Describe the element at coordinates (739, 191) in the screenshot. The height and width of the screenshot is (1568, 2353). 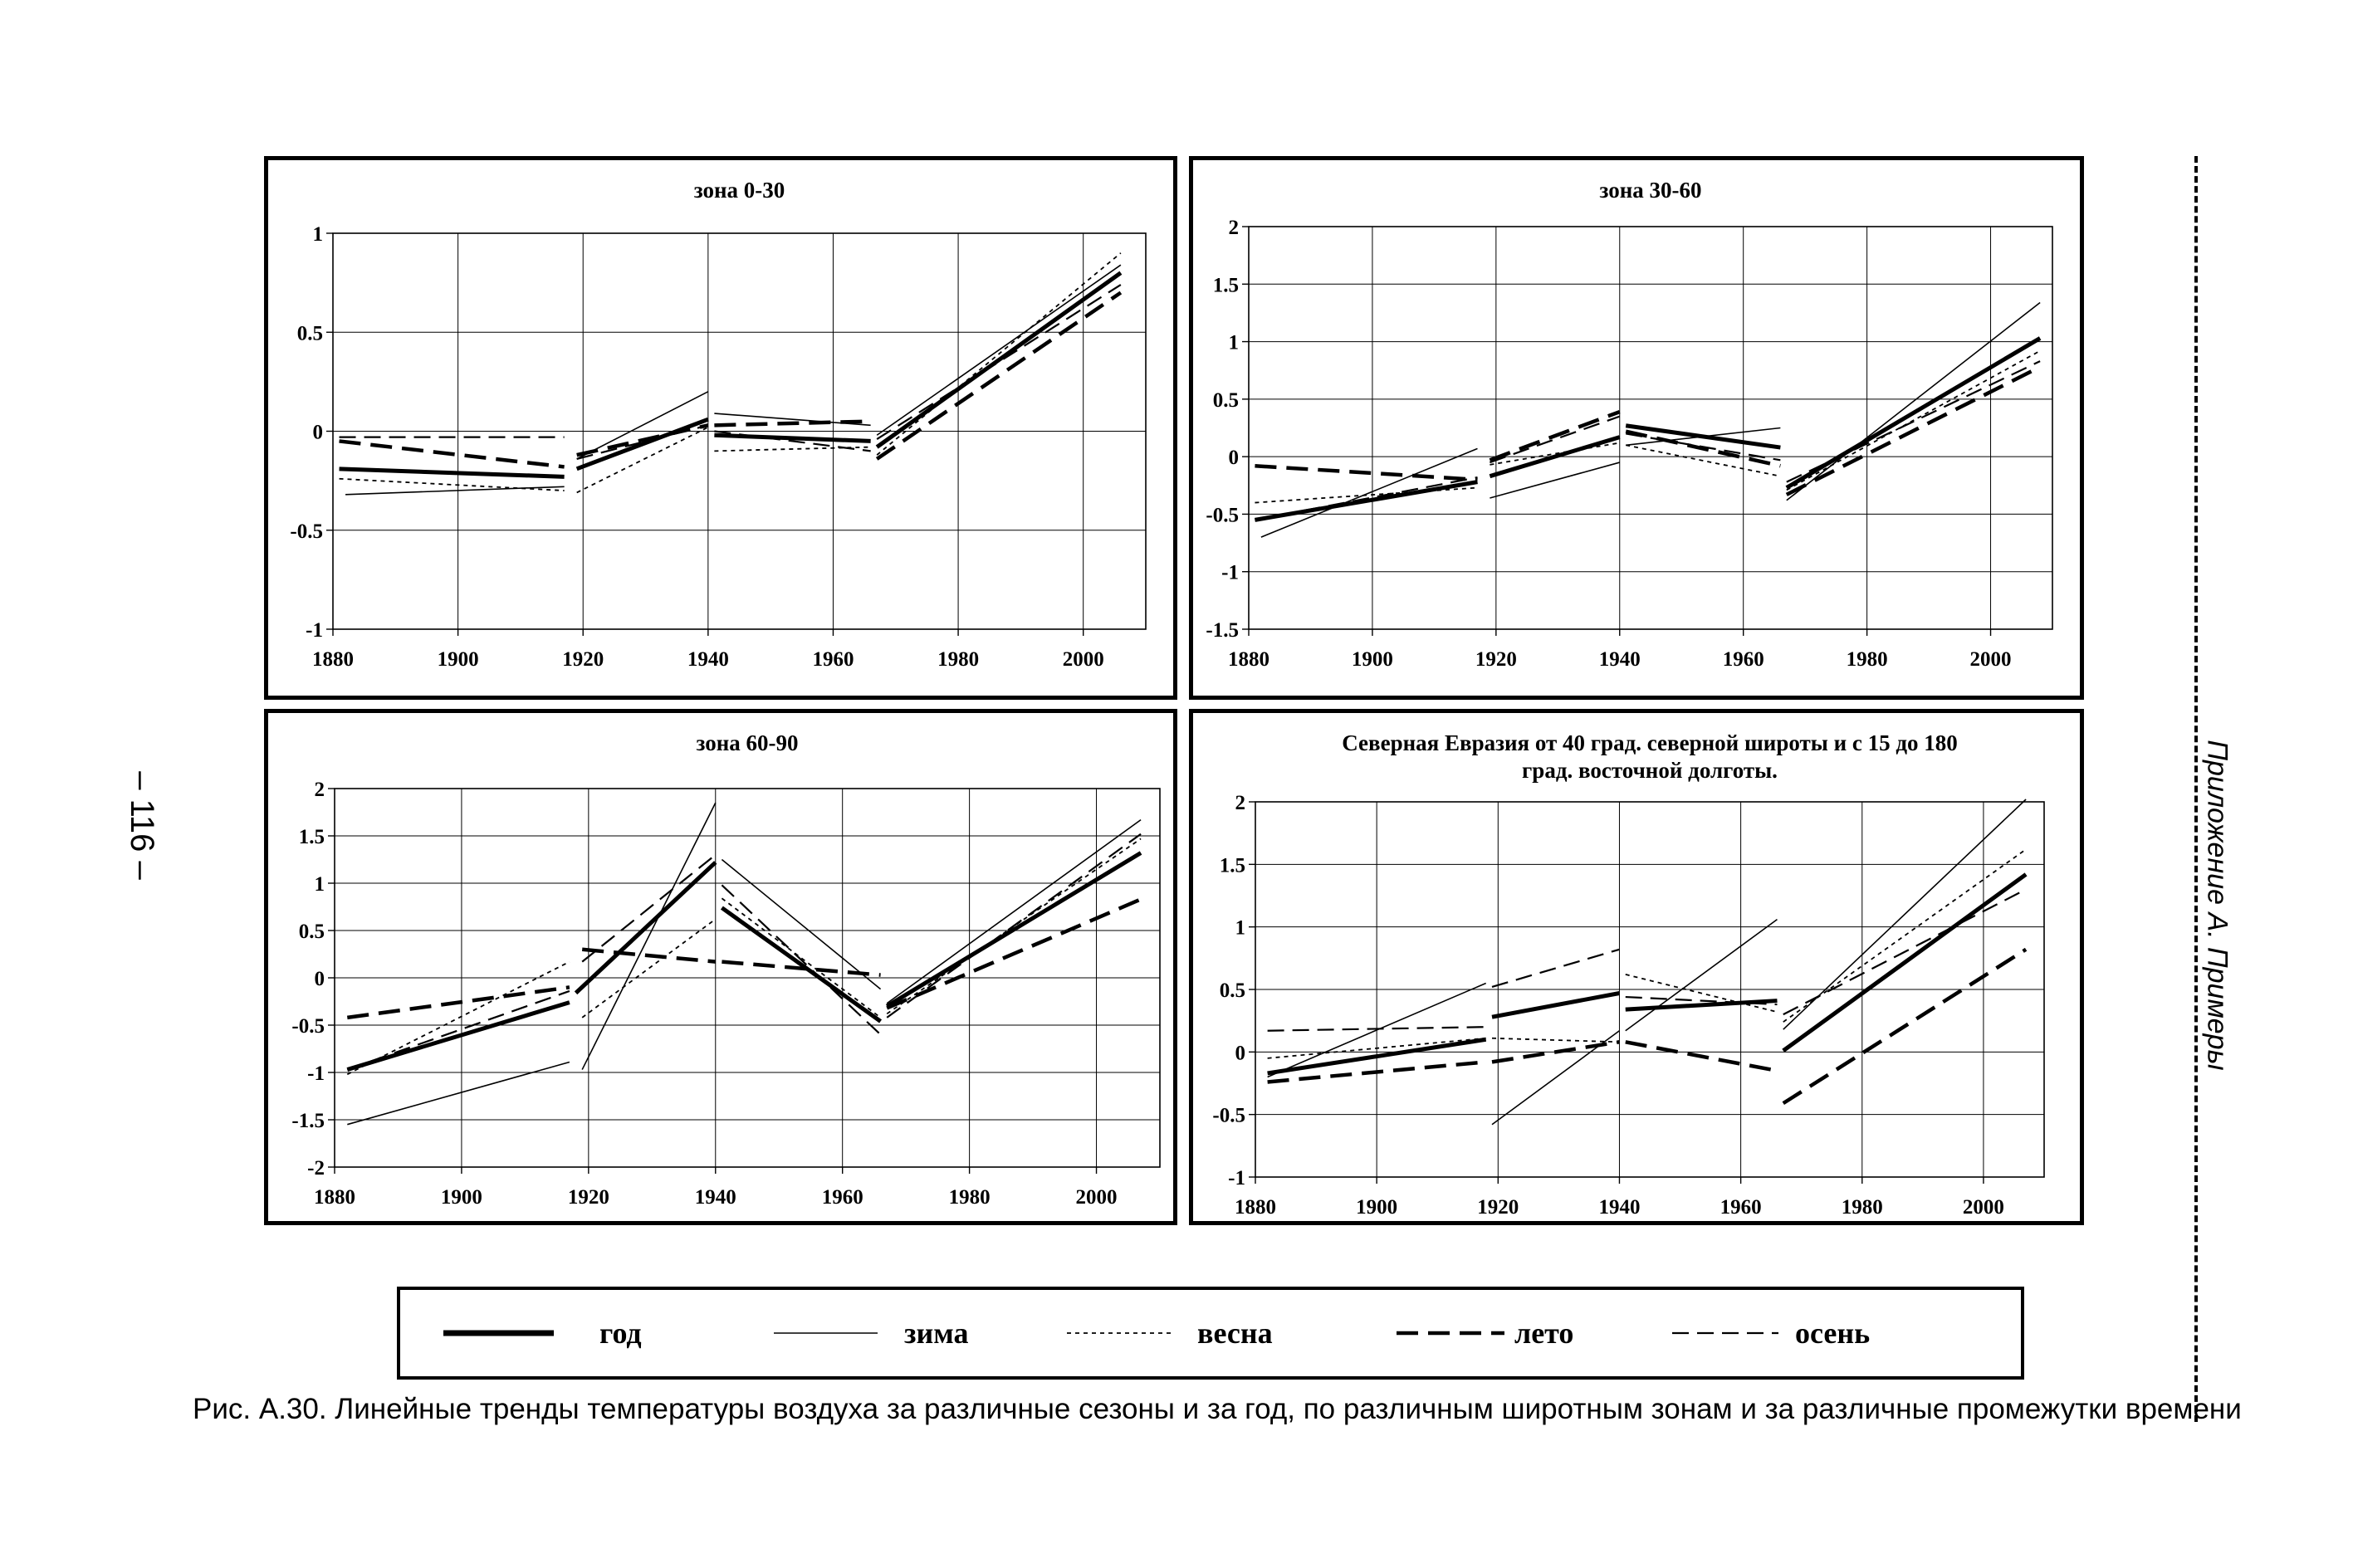
I see `chart-title: зона 0-30` at that location.